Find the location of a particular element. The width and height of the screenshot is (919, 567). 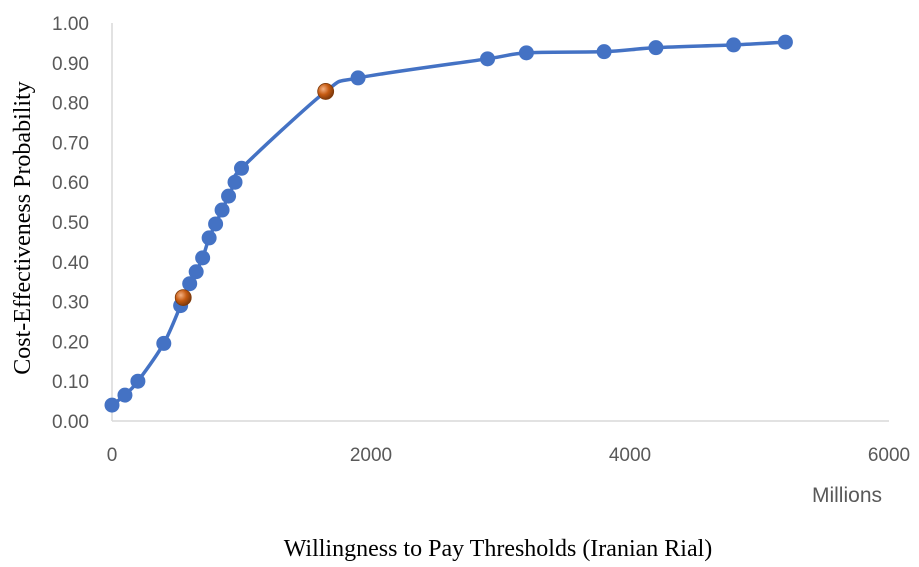

x-tick-label: 0 is located at coordinates (112, 455).